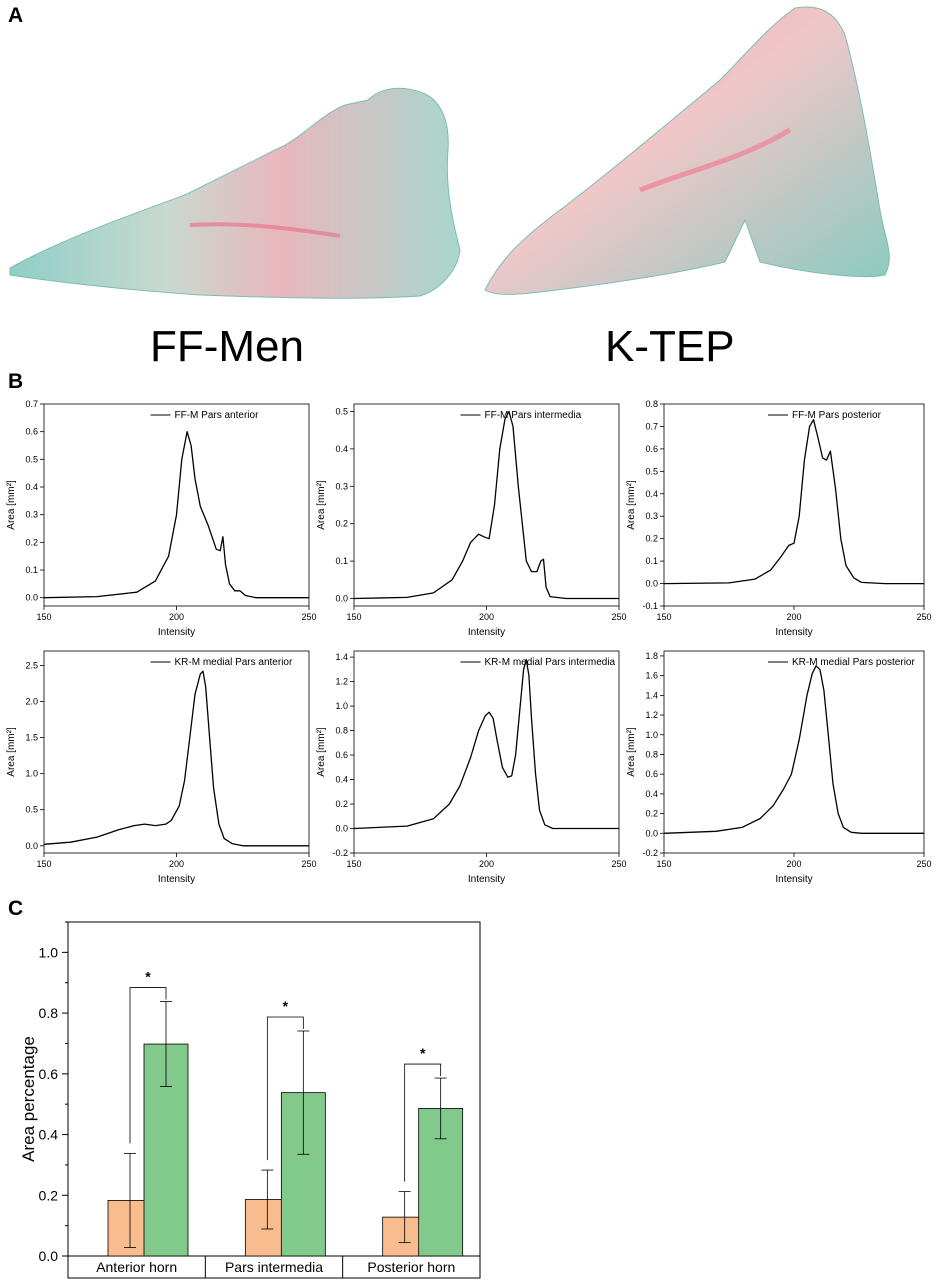  What do you see at coordinates (16, 15) in the screenshot?
I see `panel-label-a: A` at bounding box center [16, 15].